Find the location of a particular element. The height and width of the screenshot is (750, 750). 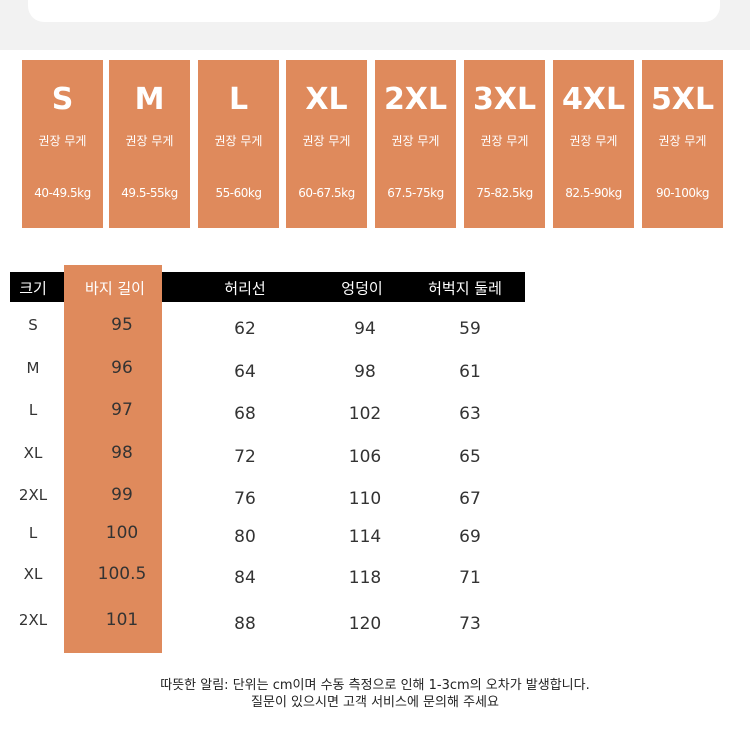

value-cell: 72 is located at coordinates (245, 457).